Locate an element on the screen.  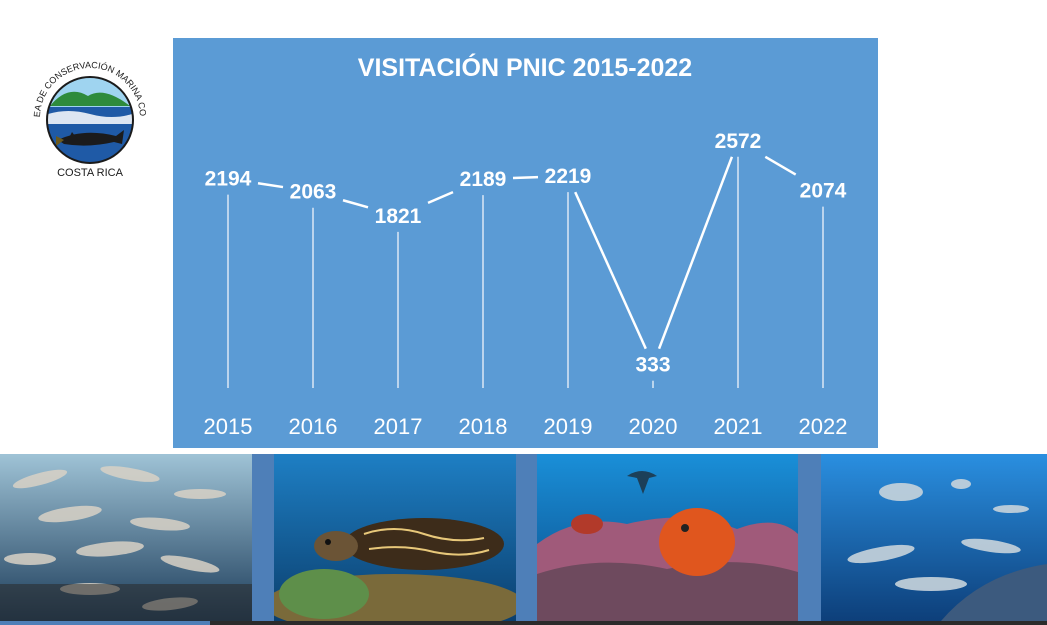
frogfish-photo-icon is located at coordinates (667, 537).